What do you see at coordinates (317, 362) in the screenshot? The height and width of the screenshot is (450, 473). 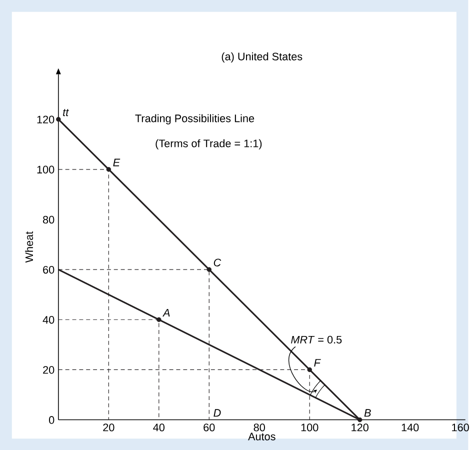 I see `annotation: F` at bounding box center [317, 362].